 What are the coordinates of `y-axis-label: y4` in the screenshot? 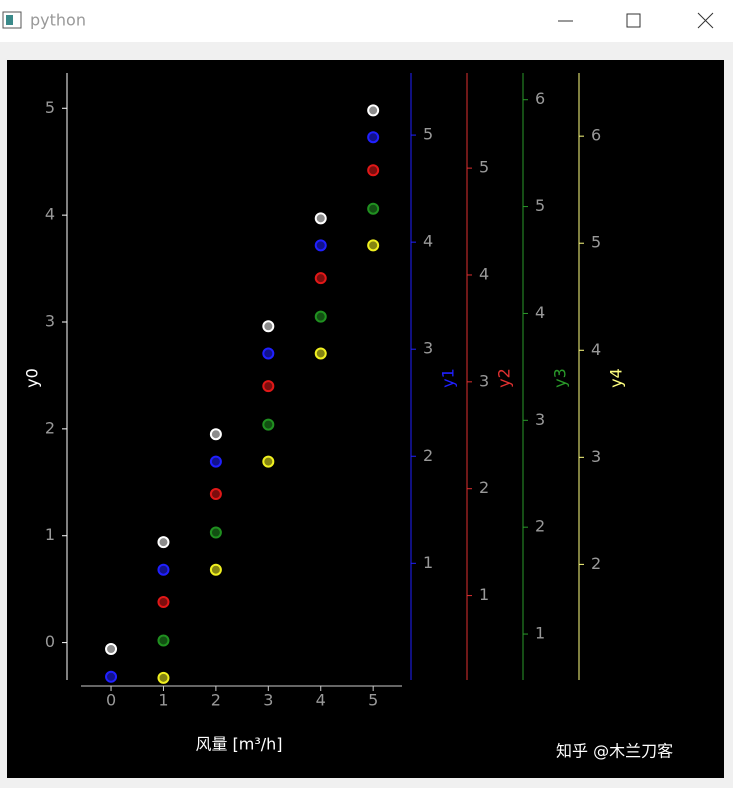 It's located at (616, 378).